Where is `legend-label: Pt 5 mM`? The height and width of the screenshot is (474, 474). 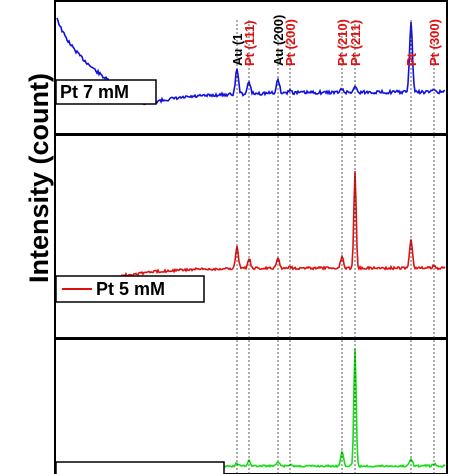 legend-label: Pt 5 mM is located at coordinates (130, 289).